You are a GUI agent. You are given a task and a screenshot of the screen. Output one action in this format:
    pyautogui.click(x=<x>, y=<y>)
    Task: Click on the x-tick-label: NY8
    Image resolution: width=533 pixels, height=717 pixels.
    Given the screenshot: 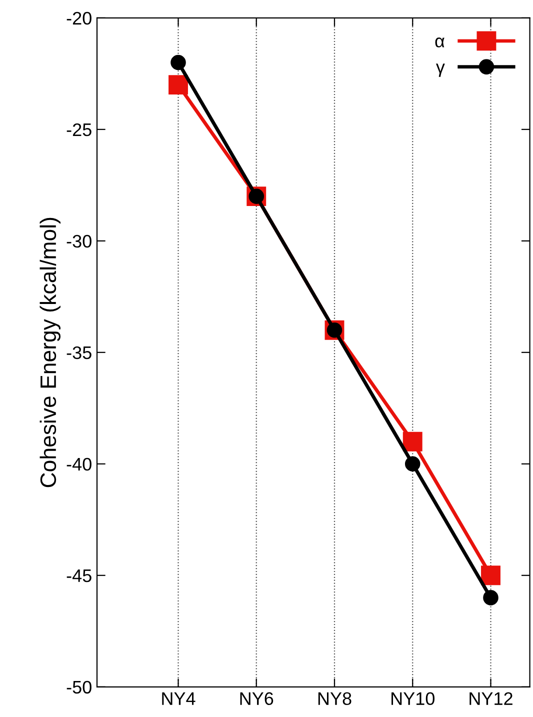 What is the action you would take?
    pyautogui.click(x=335, y=699)
    